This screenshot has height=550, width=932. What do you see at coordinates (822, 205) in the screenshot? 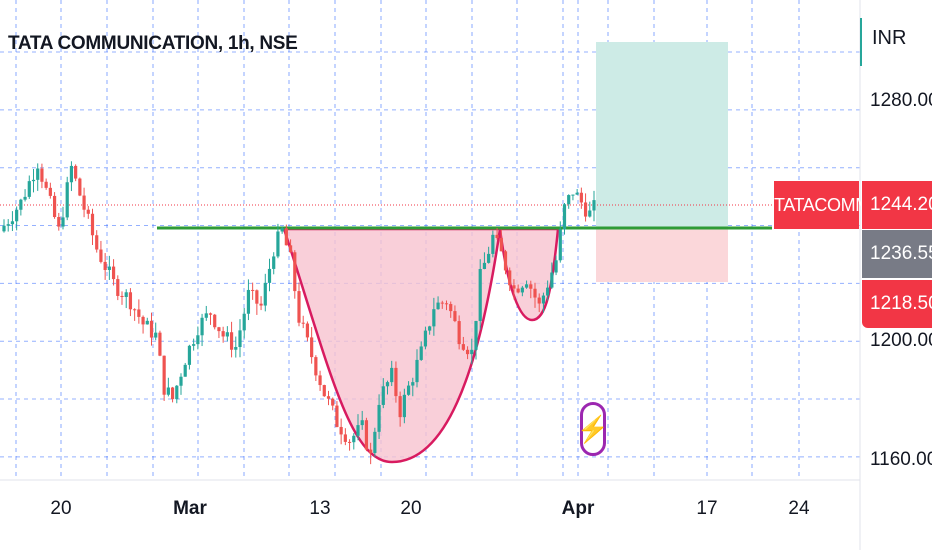
I see `symbol-price-tag: TATACOMM` at bounding box center [822, 205].